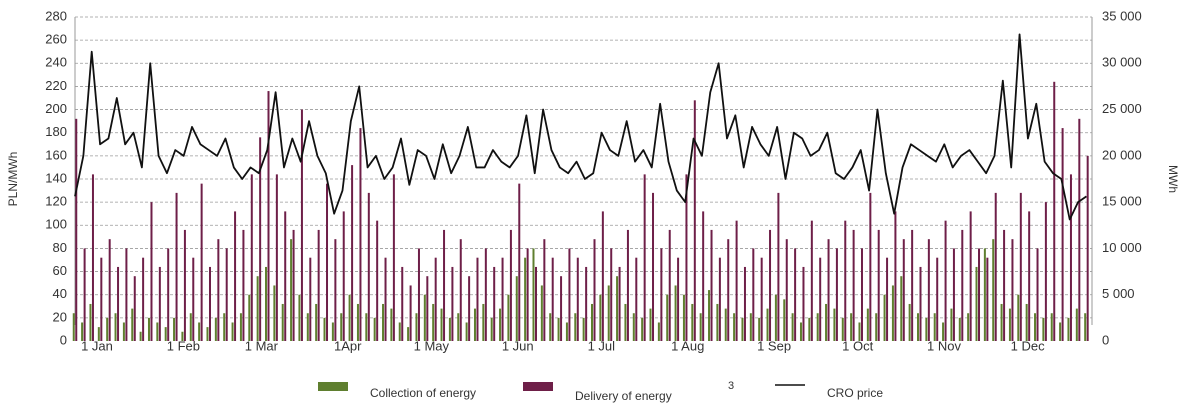  Describe the element at coordinates (423, 393) in the screenshot. I see `legend-label: Collection of energy` at that location.